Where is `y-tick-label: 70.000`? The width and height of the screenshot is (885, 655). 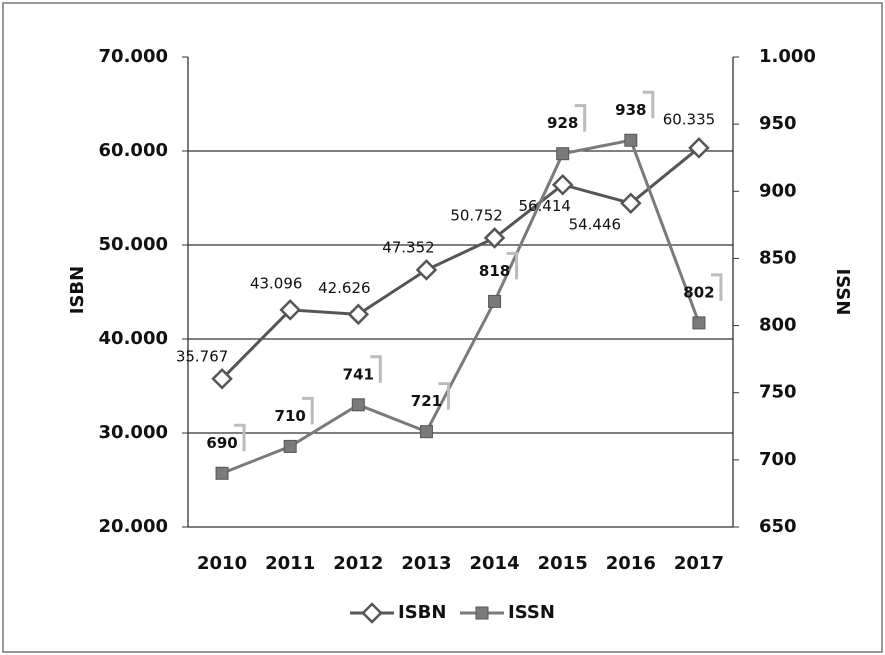 y-tick-label: 70.000 is located at coordinates (133, 56).